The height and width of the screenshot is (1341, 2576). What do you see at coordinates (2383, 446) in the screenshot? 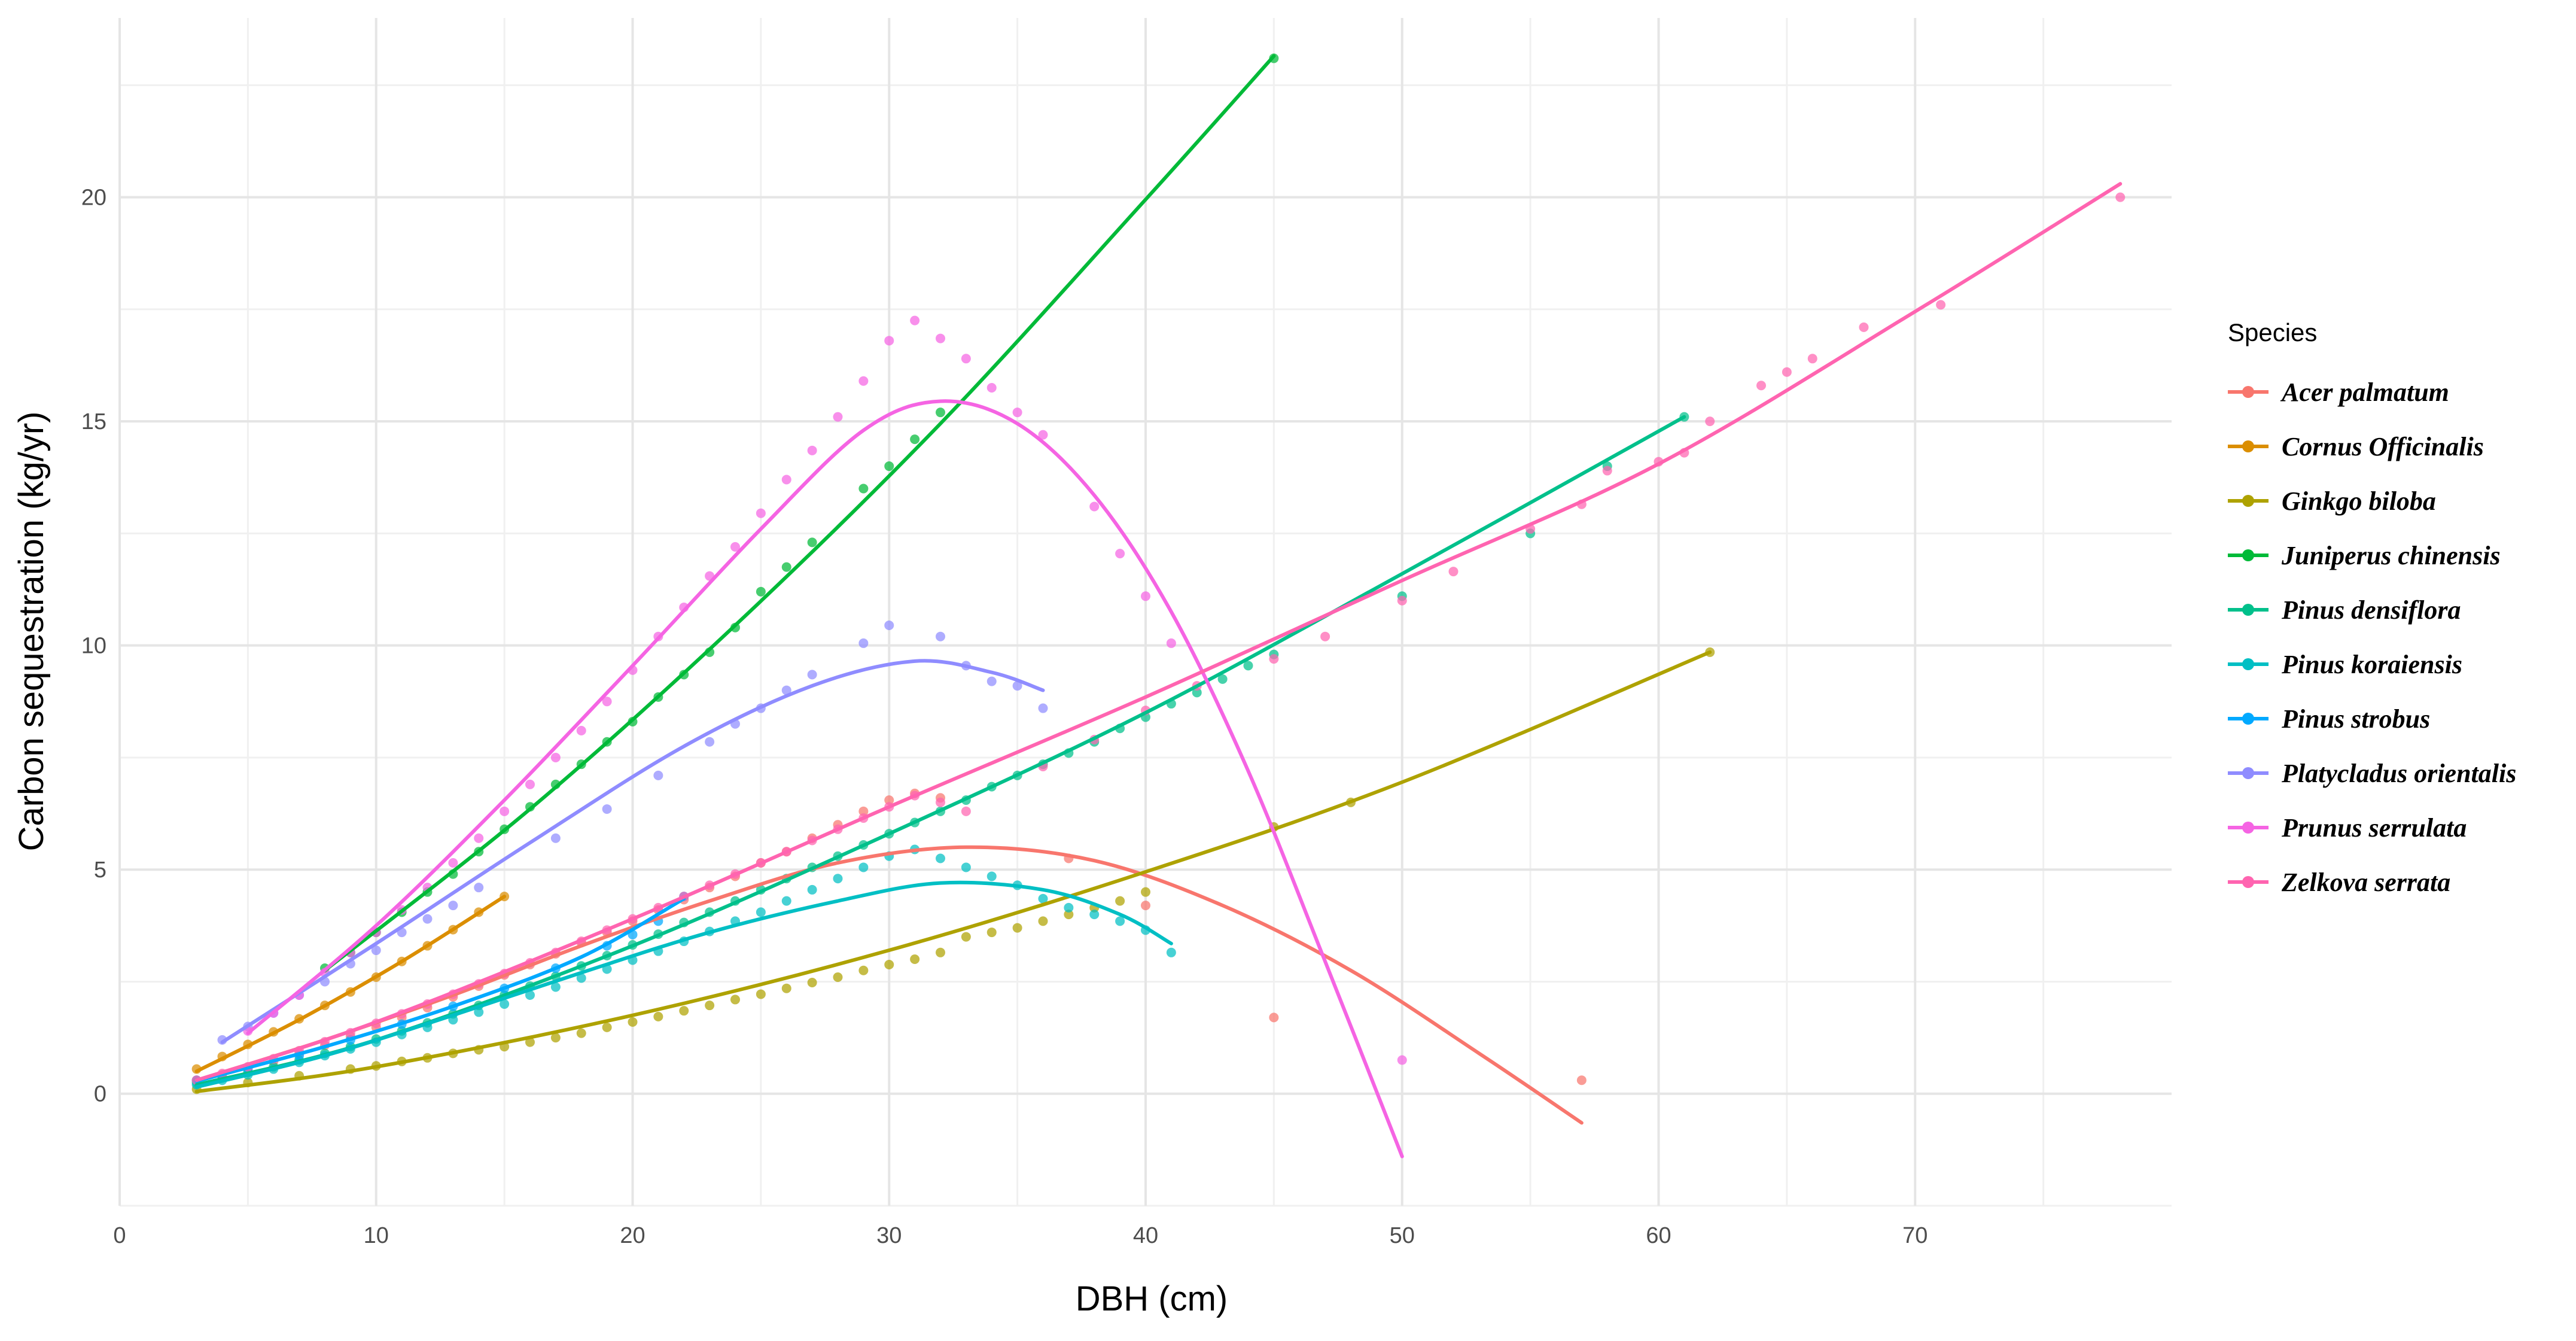
I see `legend-label: Cornus Officinalis` at bounding box center [2383, 446].